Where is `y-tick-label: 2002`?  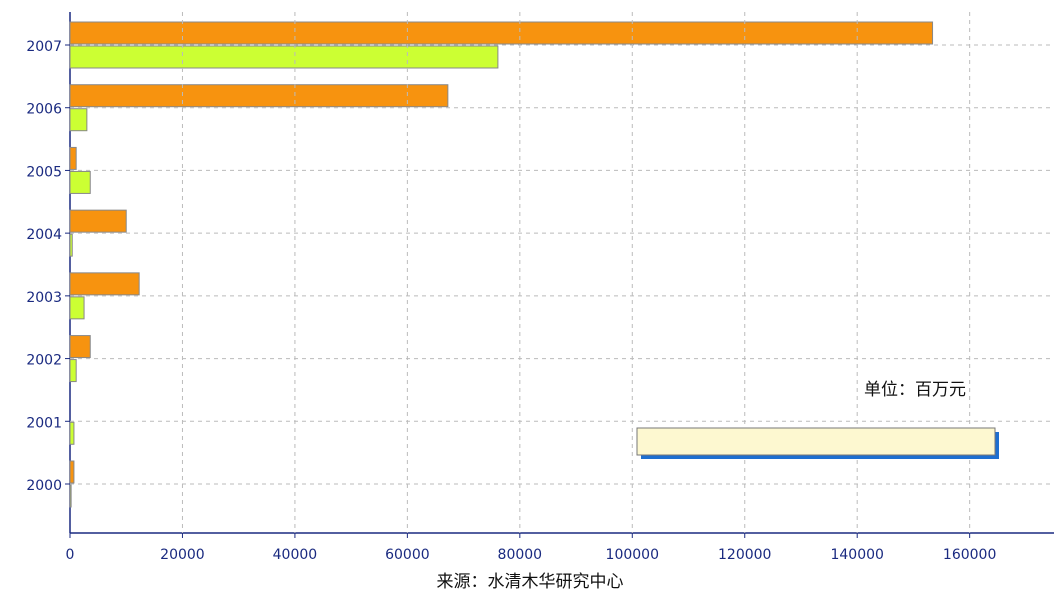 y-tick-label: 2002 is located at coordinates (44, 361).